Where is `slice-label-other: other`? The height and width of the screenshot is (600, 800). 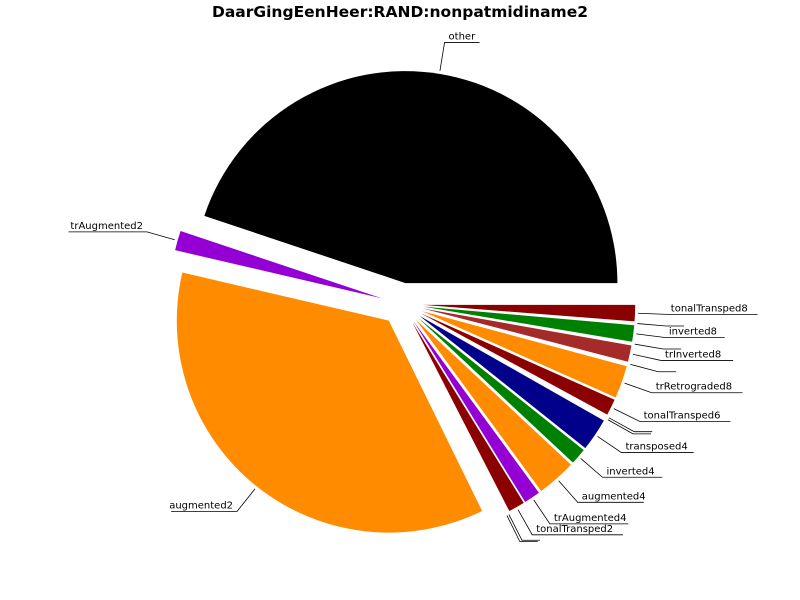
slice-label-other: other is located at coordinates (459, 51).